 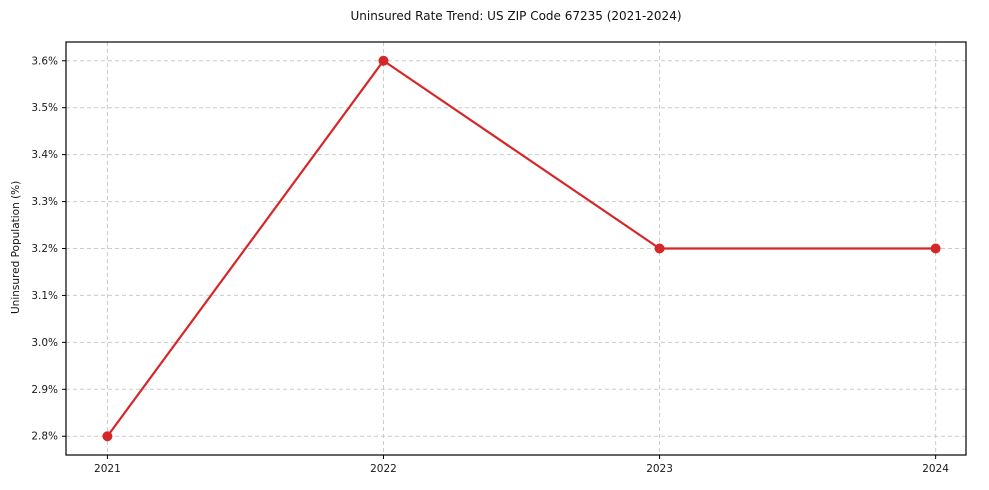 What do you see at coordinates (44, 437) in the screenshot?
I see `y-tick-label: 2.8%` at bounding box center [44, 437].